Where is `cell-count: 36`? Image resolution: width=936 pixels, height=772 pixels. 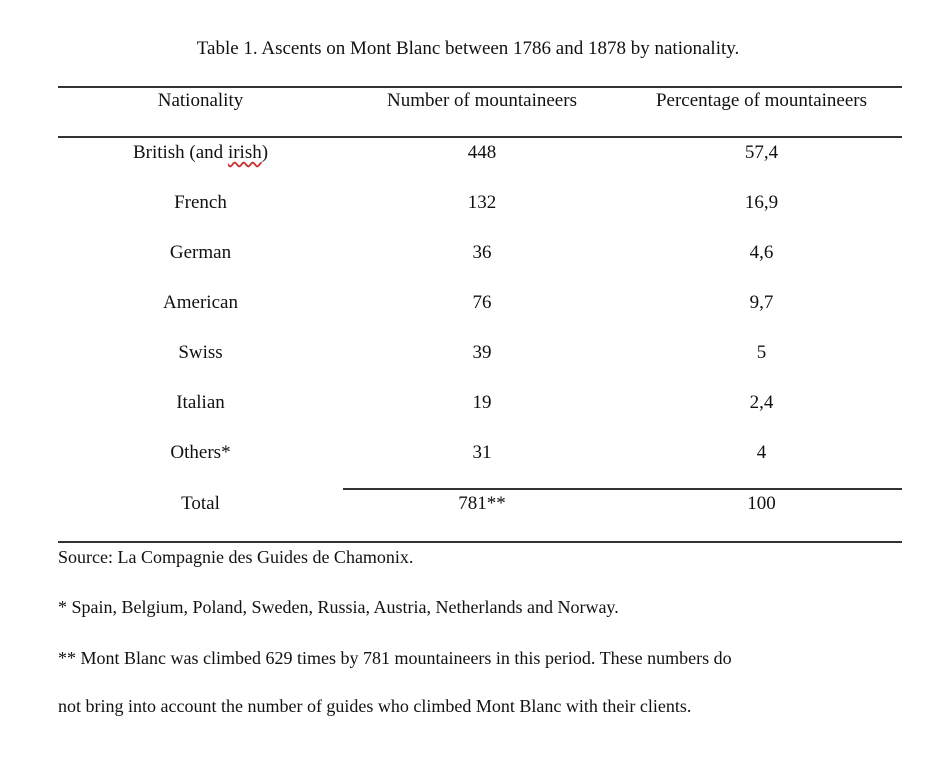
cell-count: 36 is located at coordinates (482, 252).